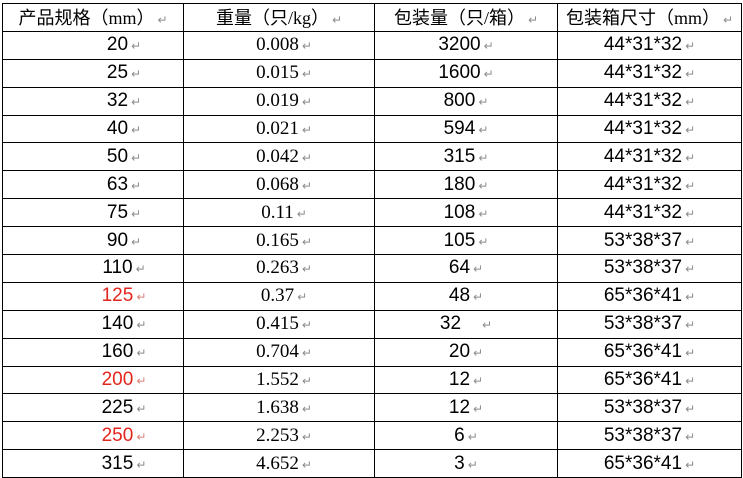  I want to click on header-label: 产品规格（mm）, so click(86, 18).